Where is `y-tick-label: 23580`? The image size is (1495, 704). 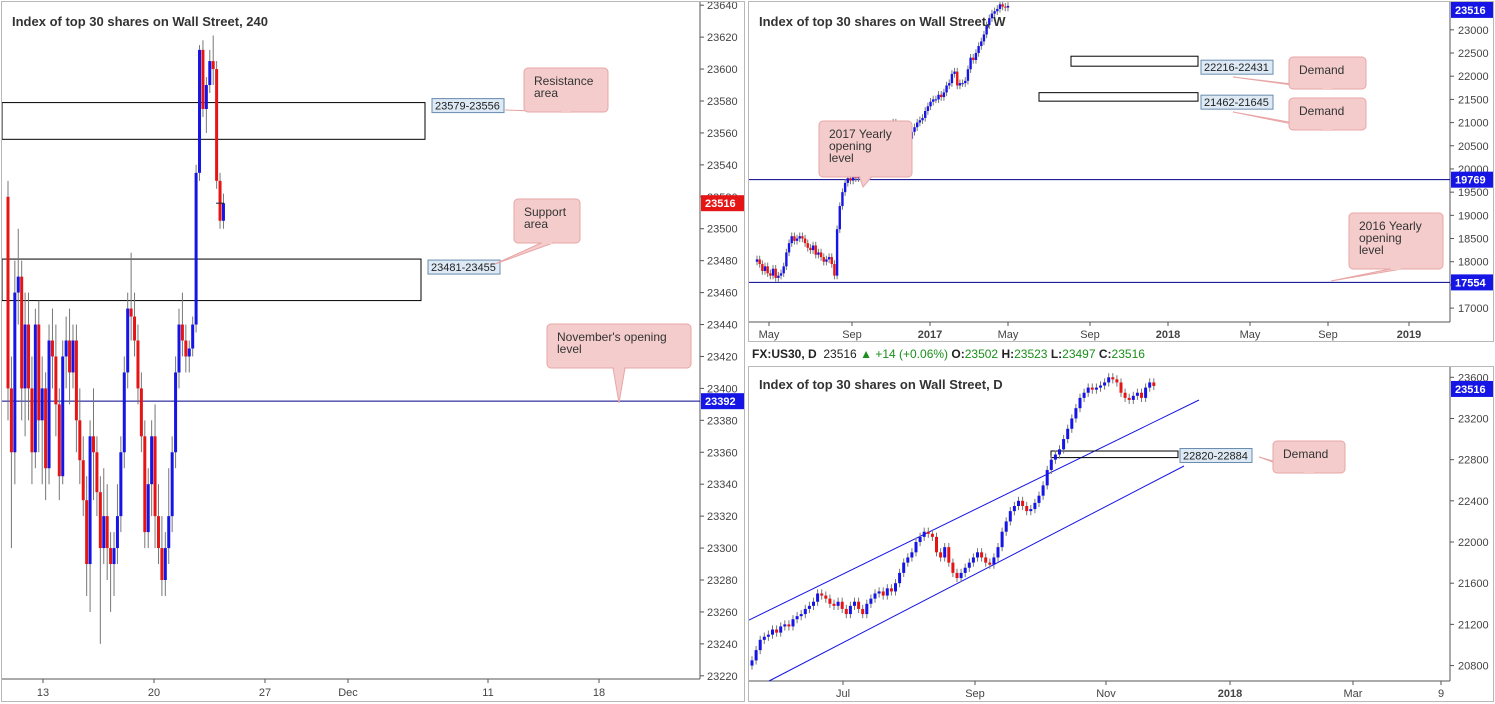
y-tick-label: 23580 is located at coordinates (722, 102).